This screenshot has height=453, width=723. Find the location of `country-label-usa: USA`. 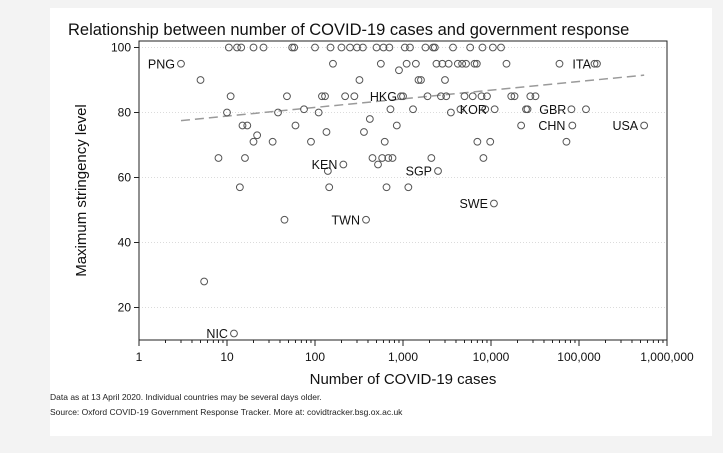

country-label-usa: USA is located at coordinates (625, 126).